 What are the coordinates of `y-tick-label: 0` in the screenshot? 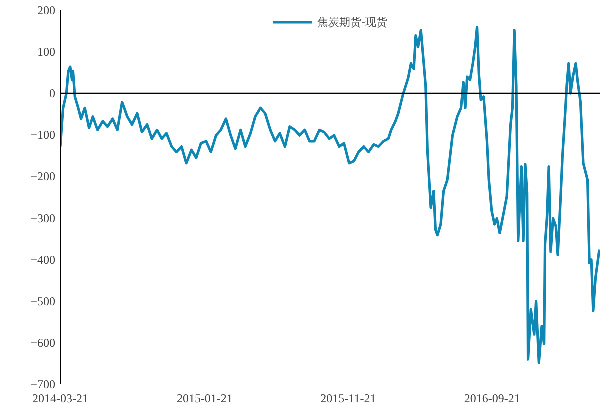 It's located at (53, 93).